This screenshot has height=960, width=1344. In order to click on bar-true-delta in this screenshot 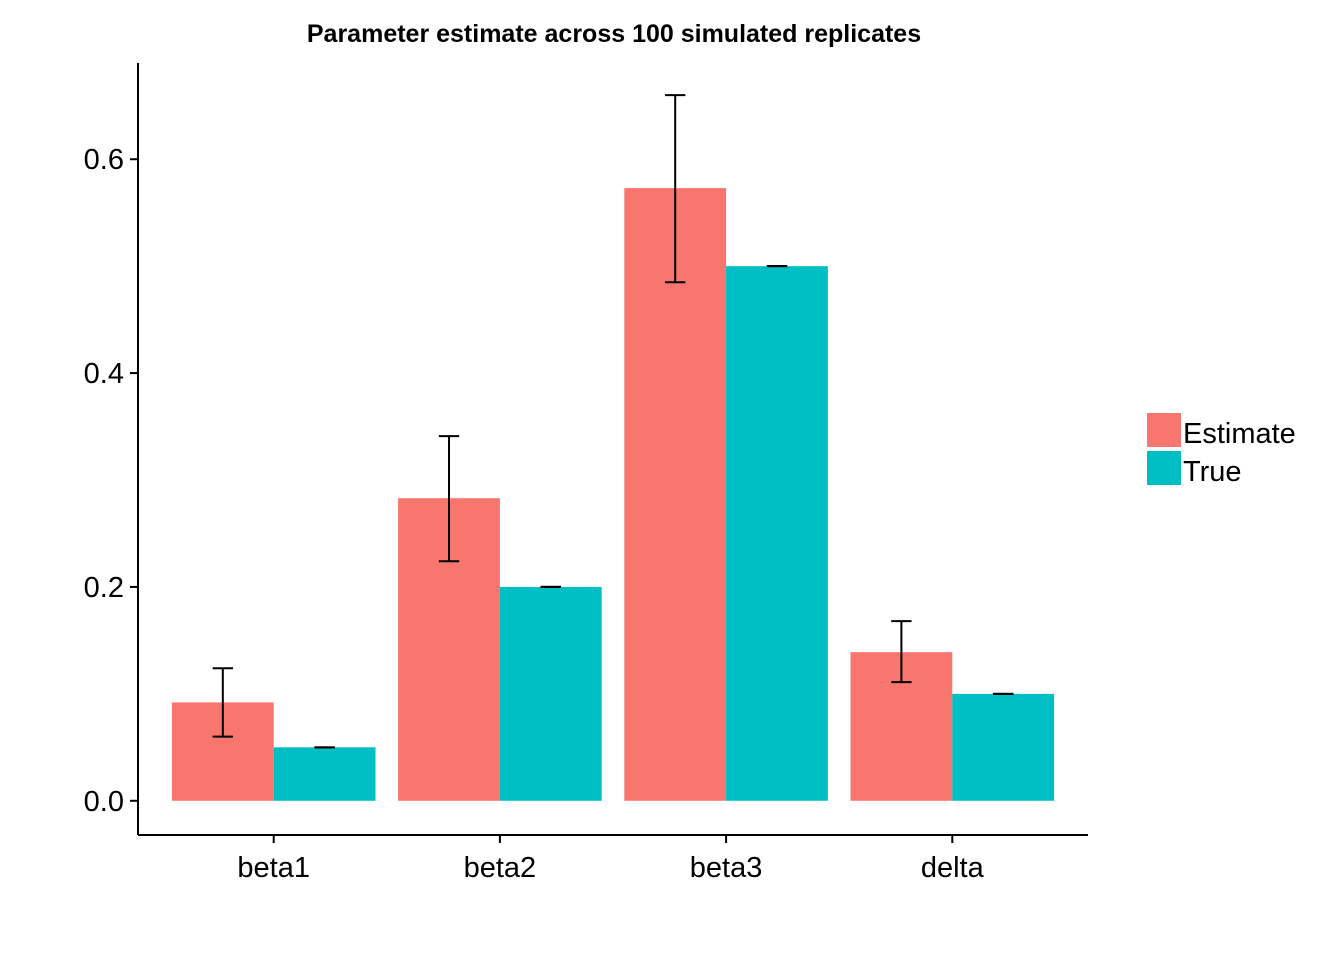, I will do `click(1003, 747)`.